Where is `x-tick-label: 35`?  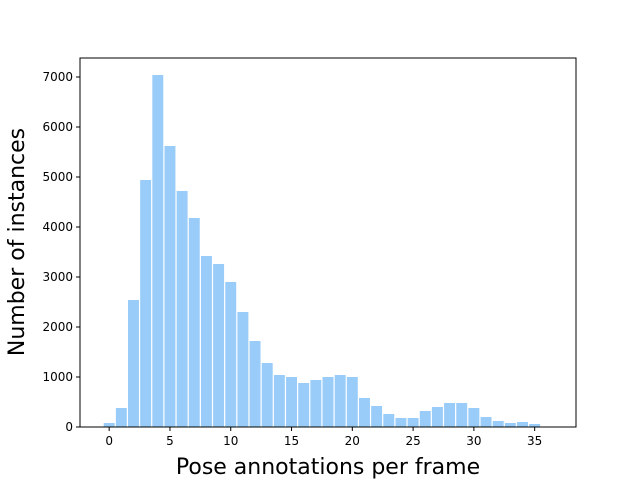
x-tick-label: 35 is located at coordinates (534, 441).